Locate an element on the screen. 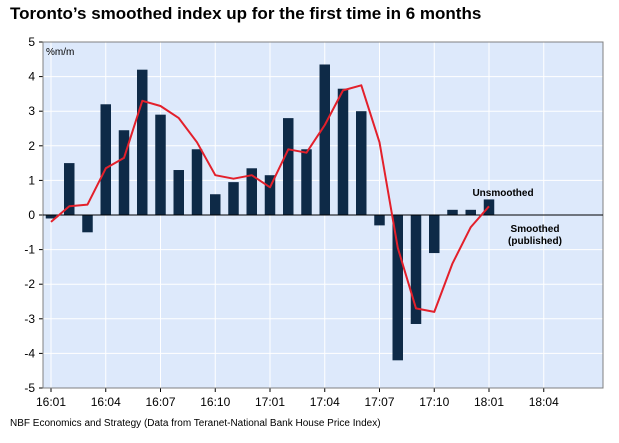 The width and height of the screenshot is (619, 443). series-label-smoothed-sub: (published) is located at coordinates (535, 241).